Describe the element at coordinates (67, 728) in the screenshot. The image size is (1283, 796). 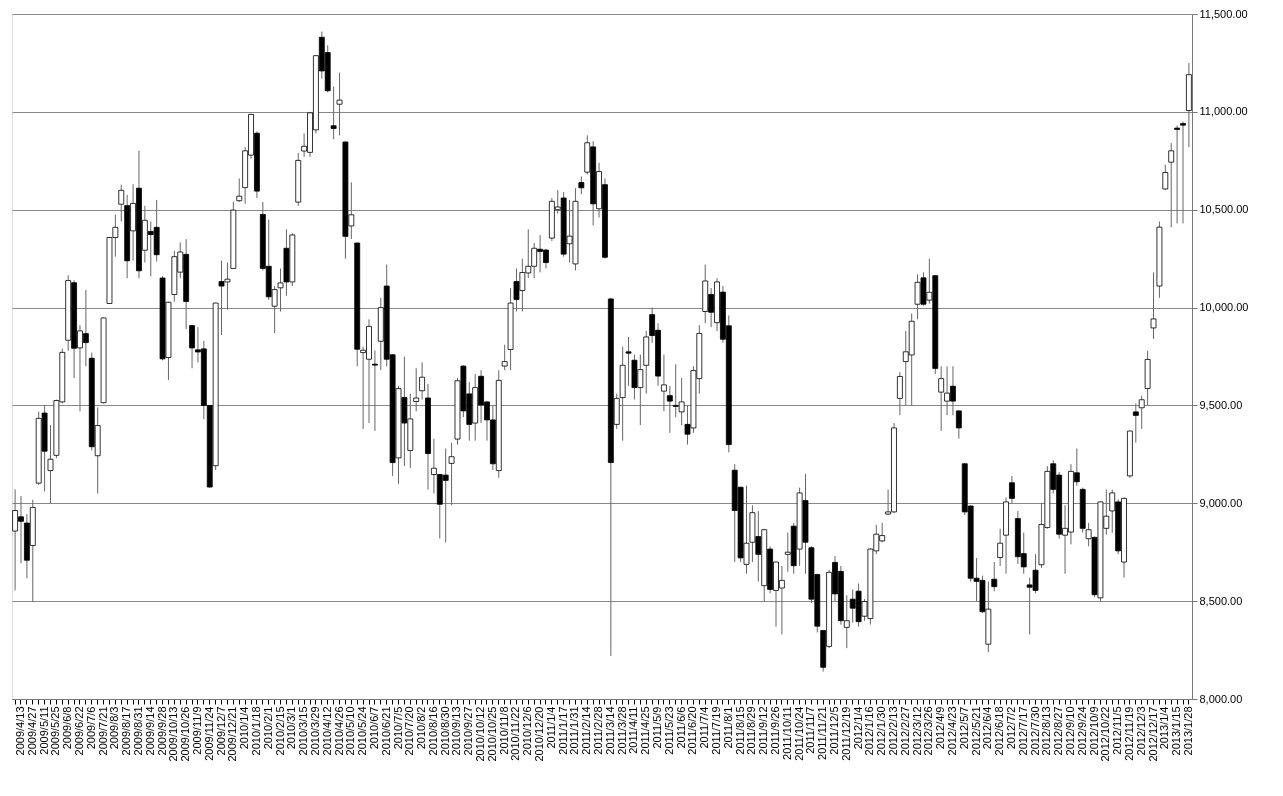
I see `x-tick-label: 2009/6/8` at that location.